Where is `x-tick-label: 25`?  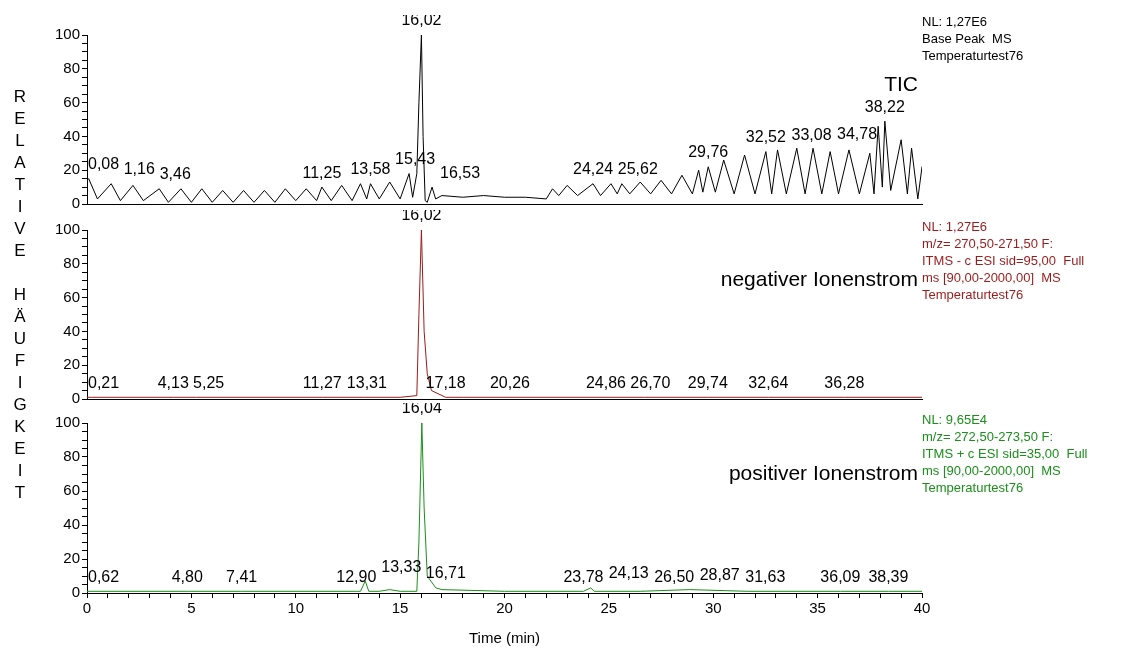
x-tick-label: 25 is located at coordinates (609, 608).